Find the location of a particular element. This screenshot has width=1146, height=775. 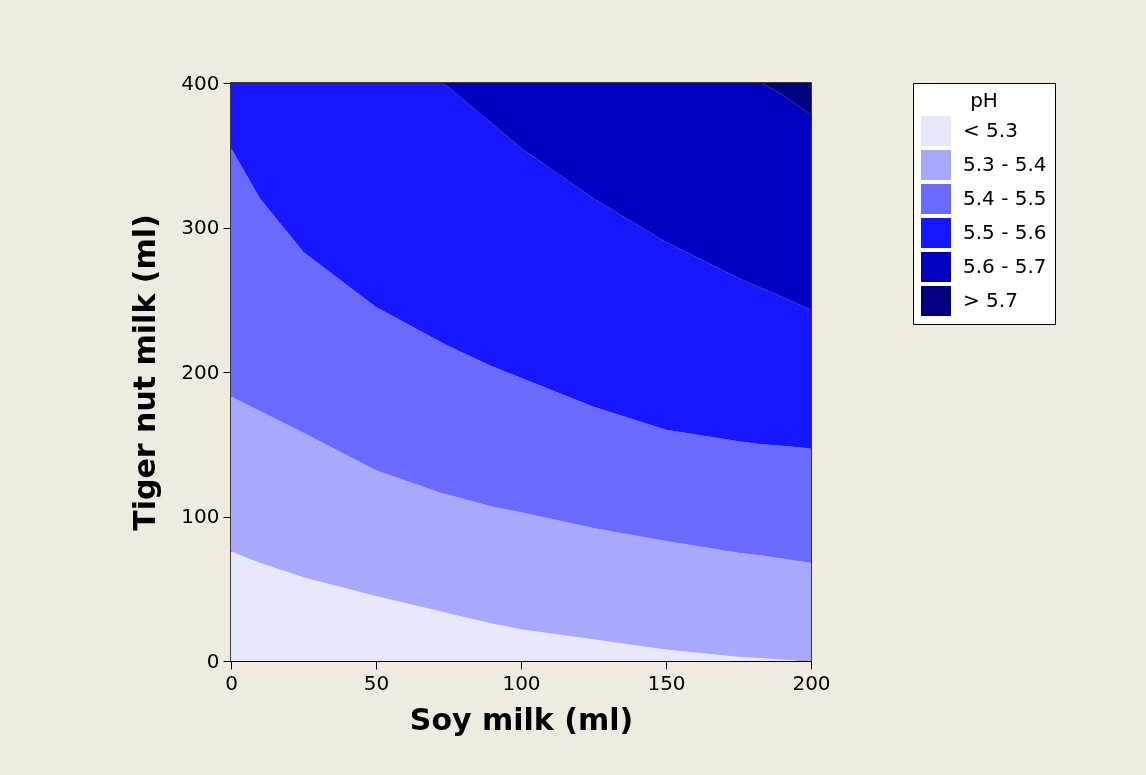

legend-label: > 5.7 is located at coordinates (990, 300).